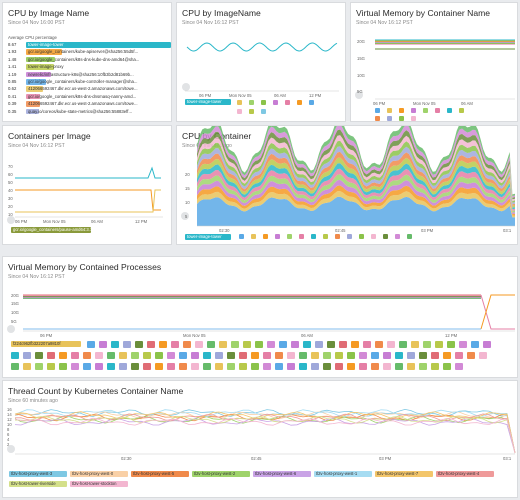  I want to click on legend-item: tl2v-host-proxy-west-7, so click(404, 474).